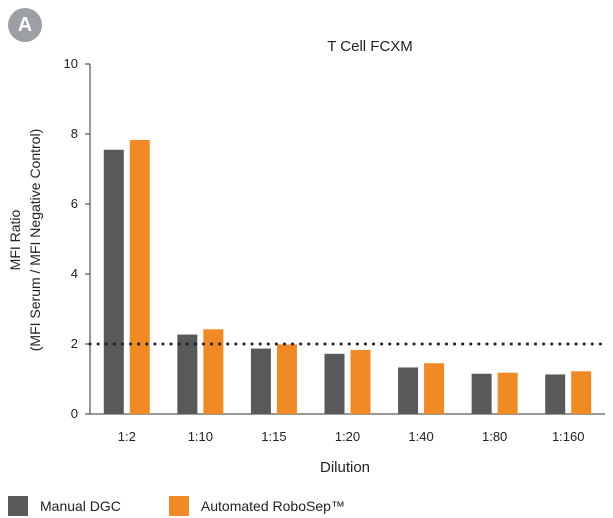  I want to click on y-tick-label: 0, so click(74, 413).